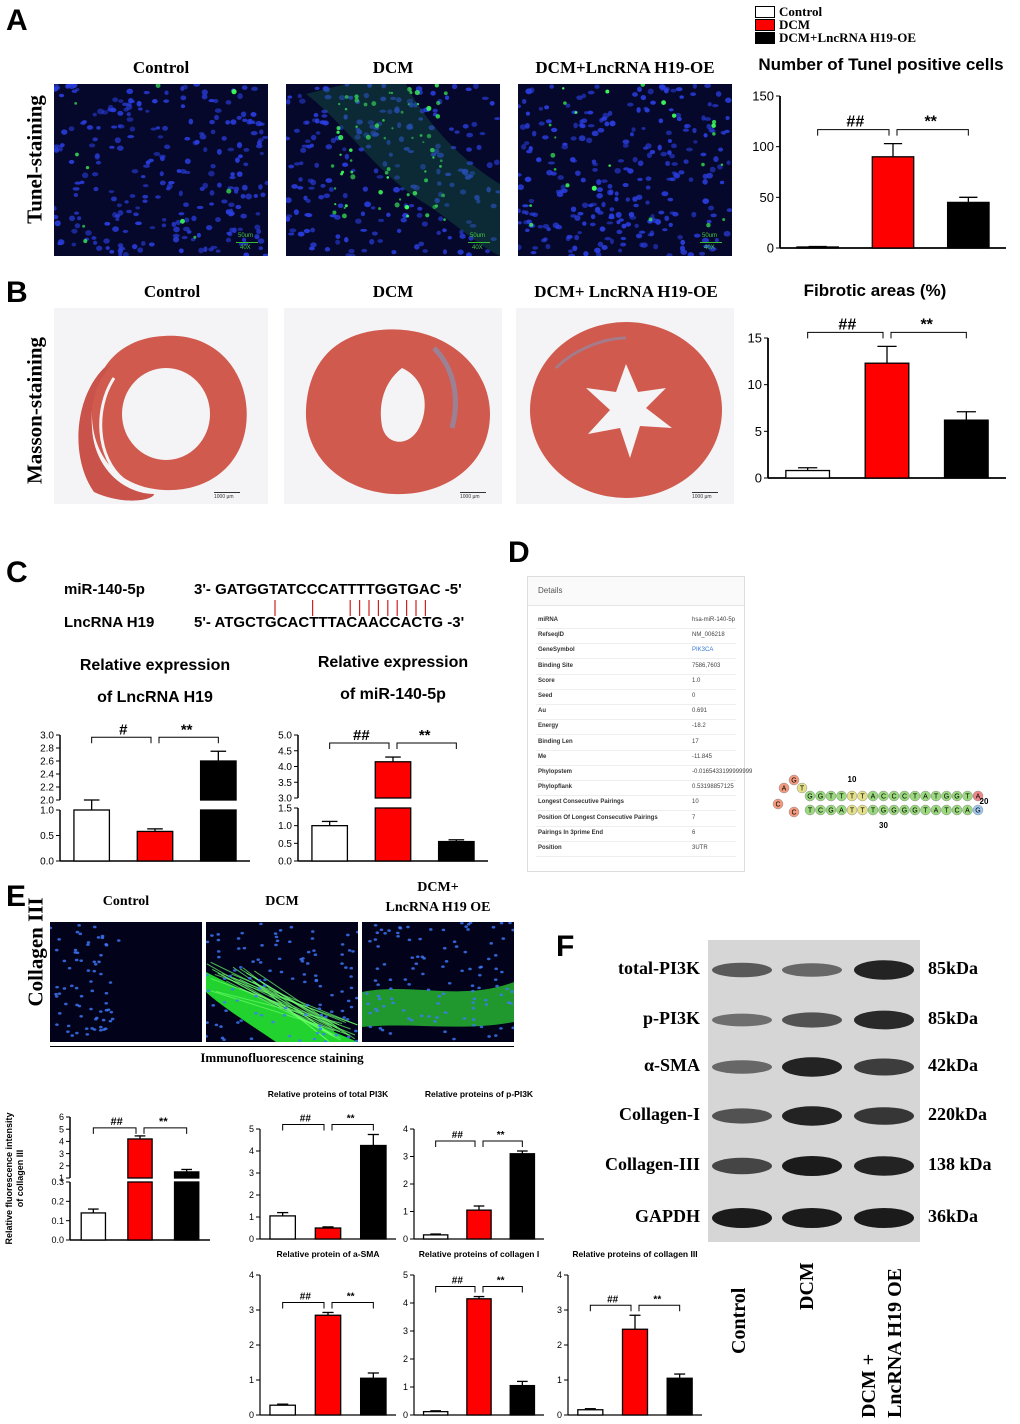 The image size is (1020, 1424). I want to click on nucleotide-letter: T, so click(810, 811).